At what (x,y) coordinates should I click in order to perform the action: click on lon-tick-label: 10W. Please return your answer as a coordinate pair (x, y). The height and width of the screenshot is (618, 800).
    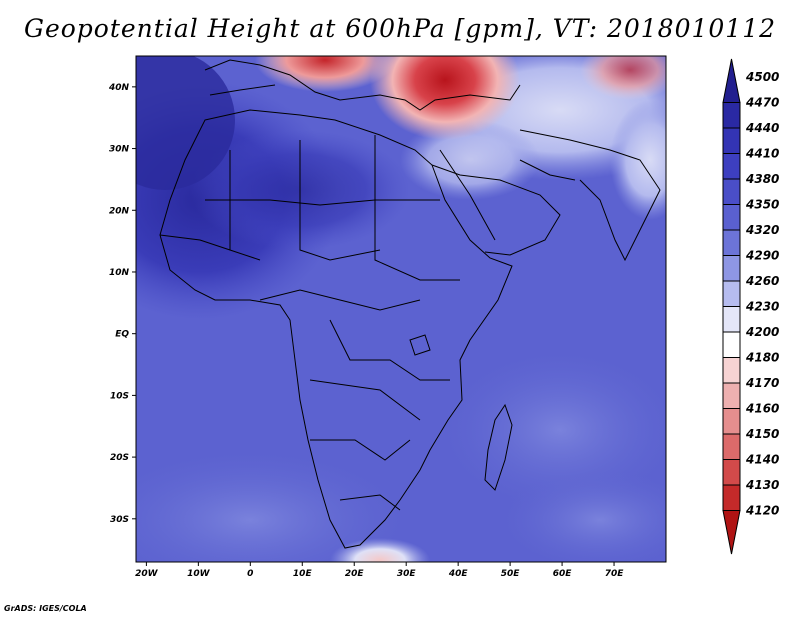
    Looking at the image, I should click on (199, 574).